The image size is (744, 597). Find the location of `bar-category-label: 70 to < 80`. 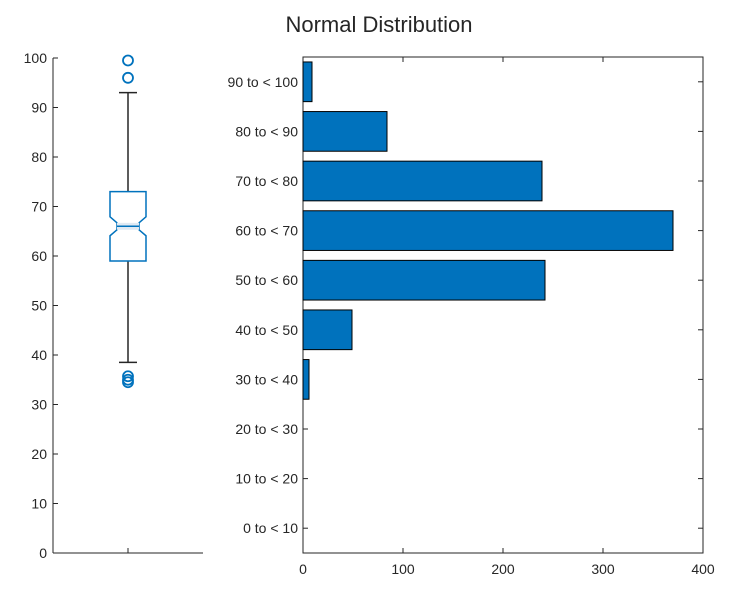

bar-category-label: 70 to < 80 is located at coordinates (266, 181).